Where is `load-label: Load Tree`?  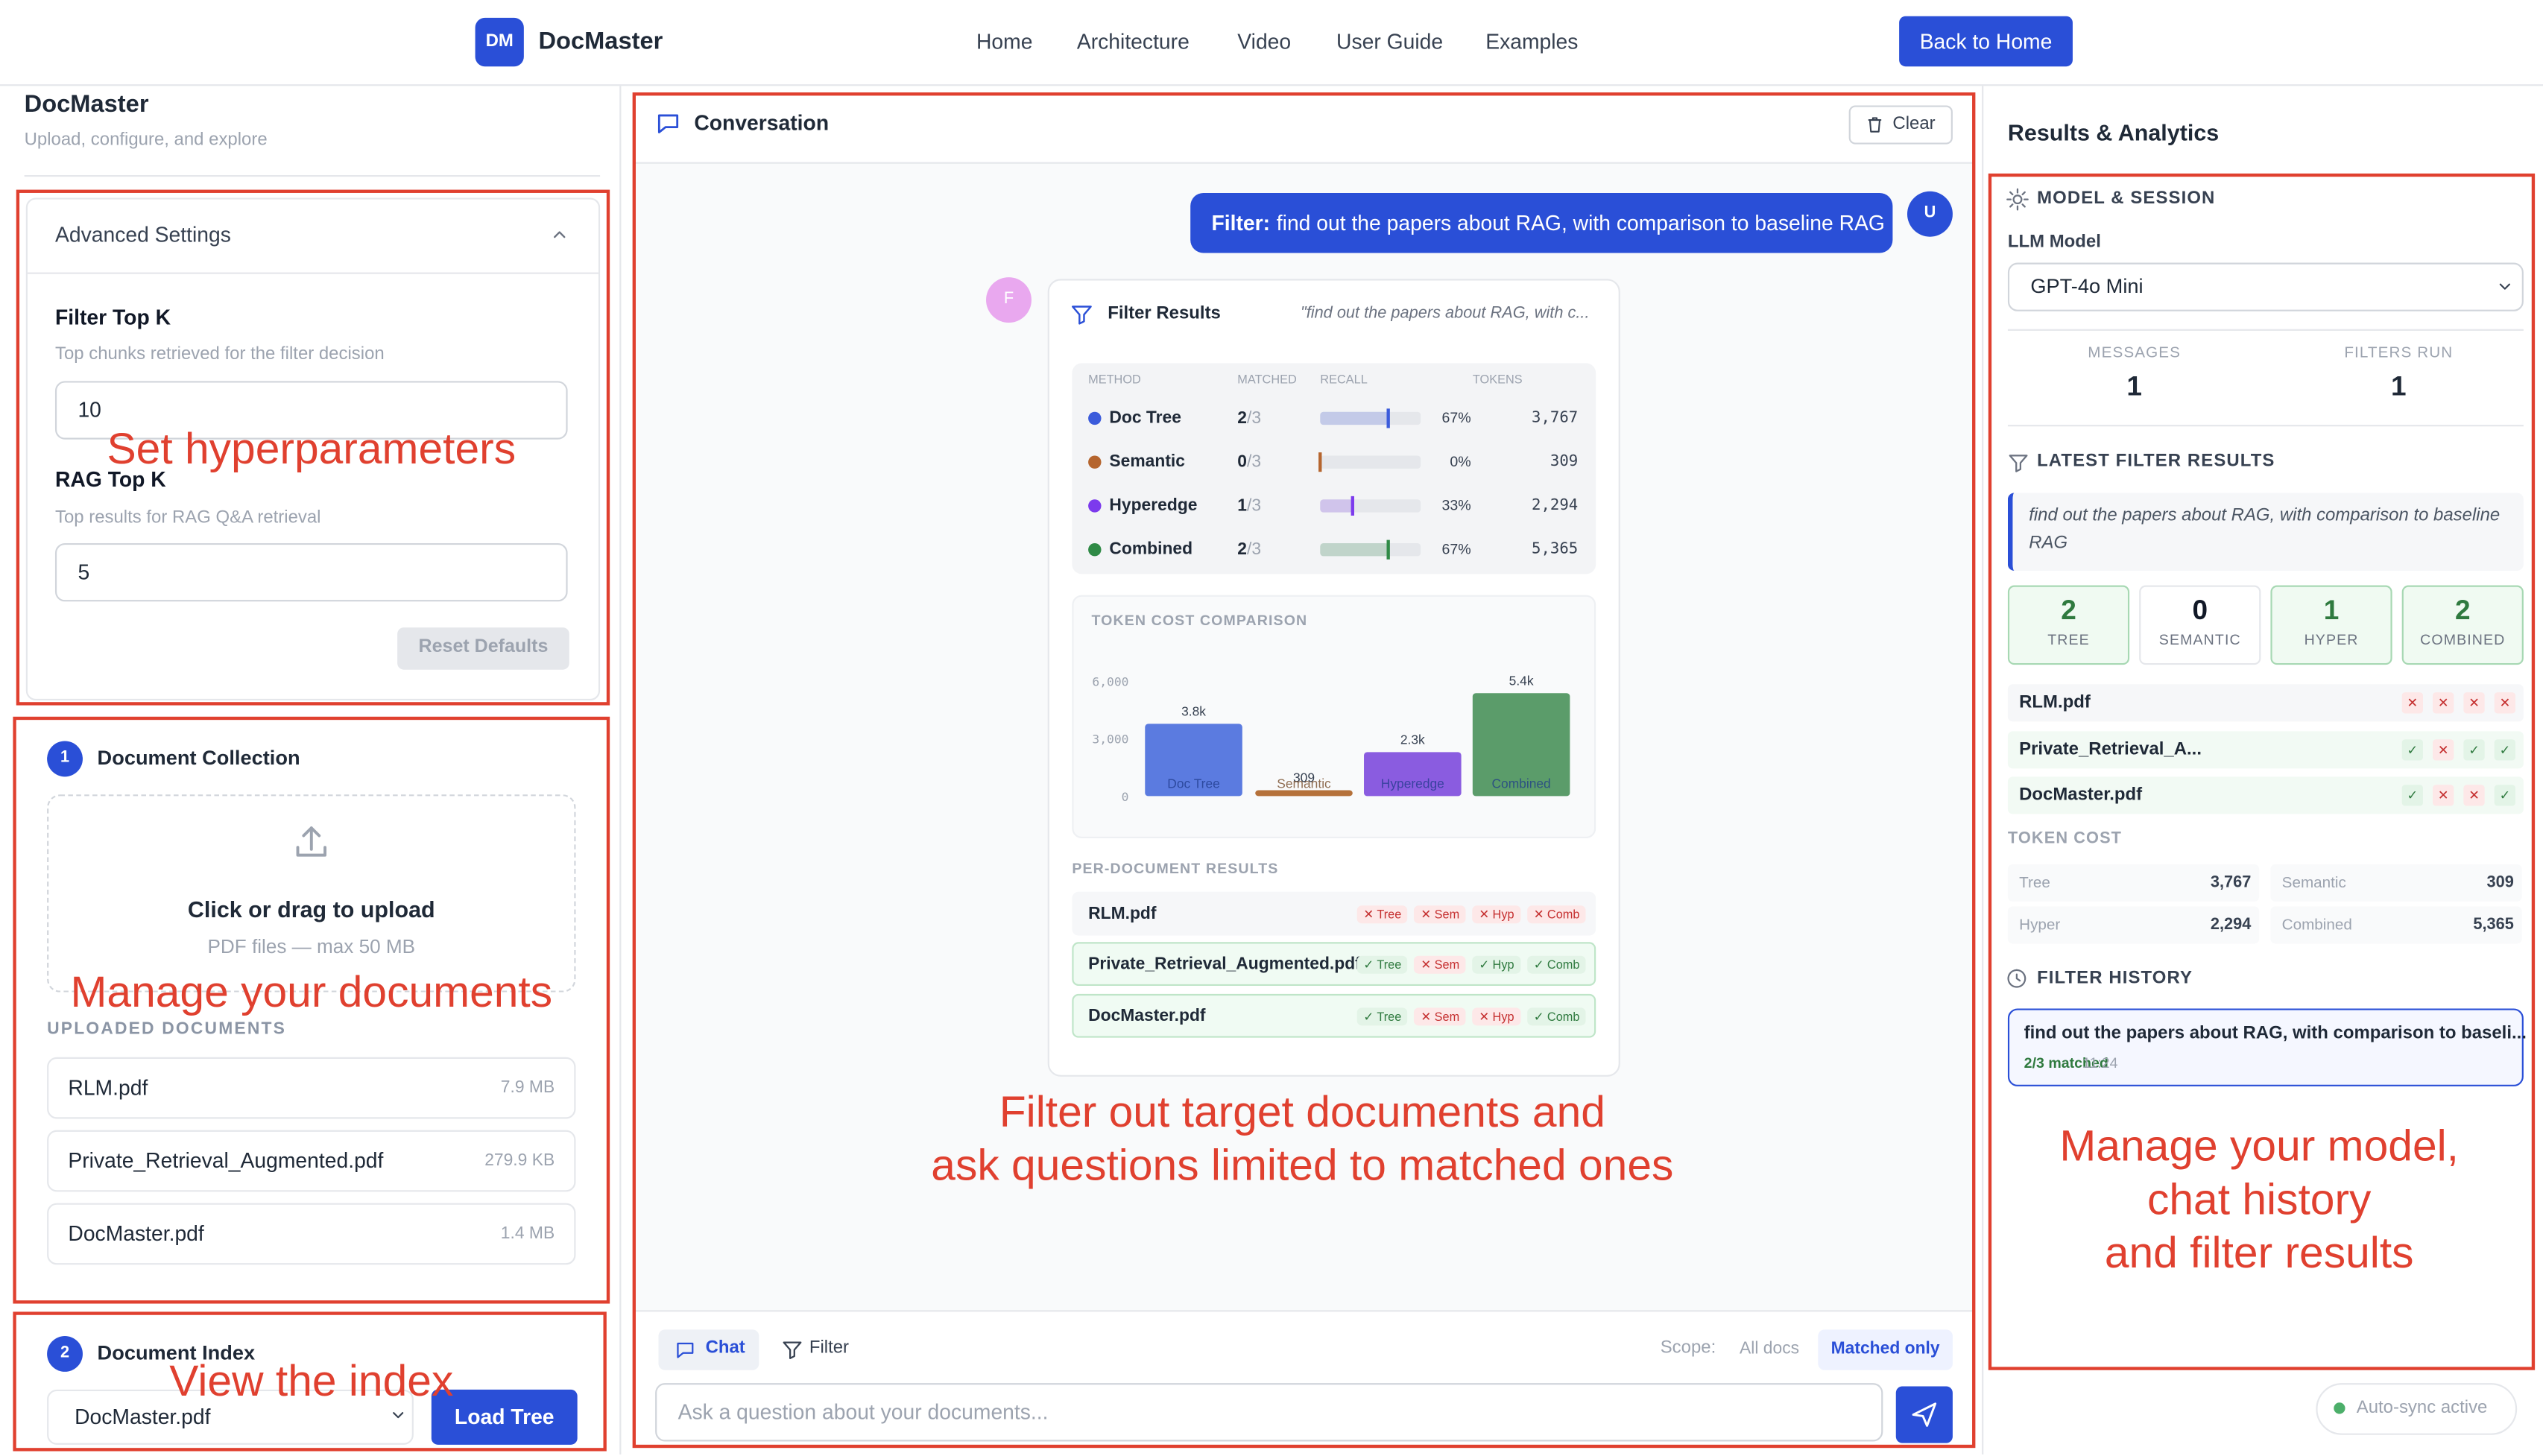 load-label: Load Tree is located at coordinates (504, 1416).